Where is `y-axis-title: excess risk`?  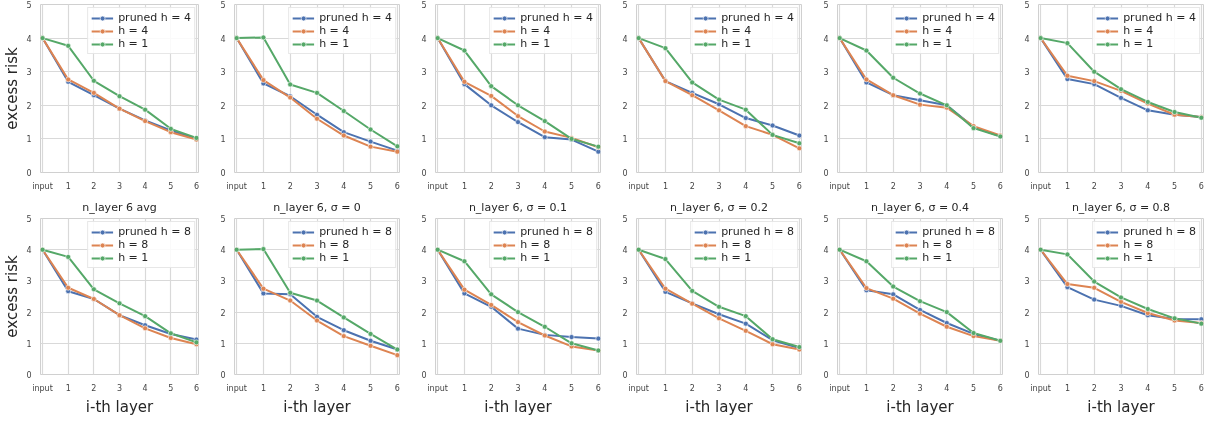
y-axis-title: excess risk is located at coordinates (12, 296).